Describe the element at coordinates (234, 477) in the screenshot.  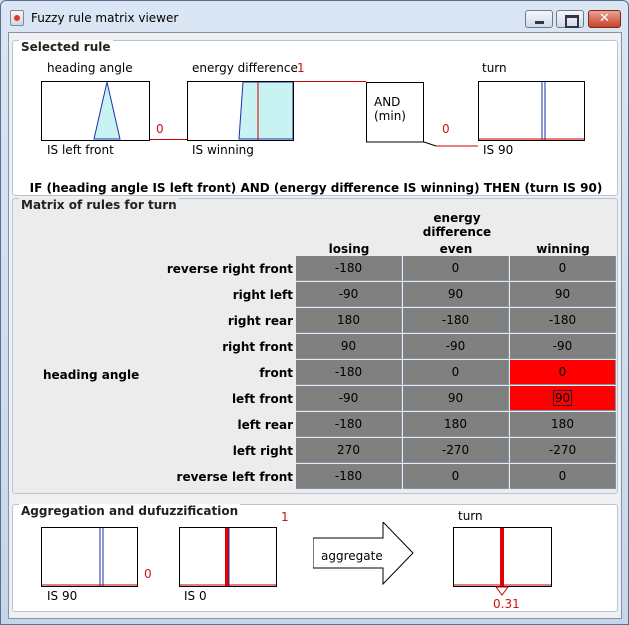
I see `row-label: reverse left front` at that location.